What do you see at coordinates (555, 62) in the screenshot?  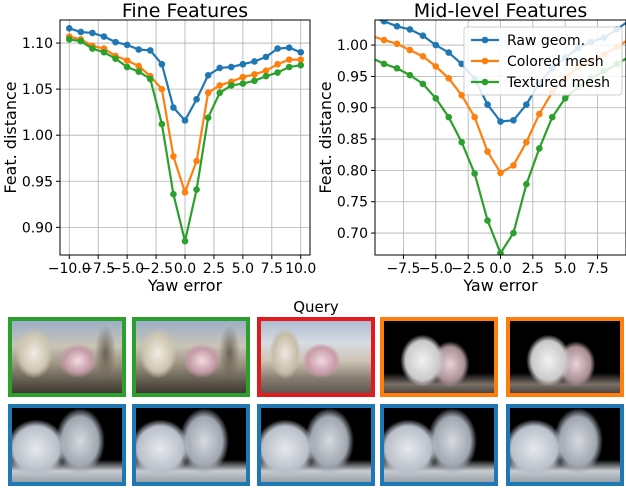 I see `legend-label: Colored mesh` at bounding box center [555, 62].